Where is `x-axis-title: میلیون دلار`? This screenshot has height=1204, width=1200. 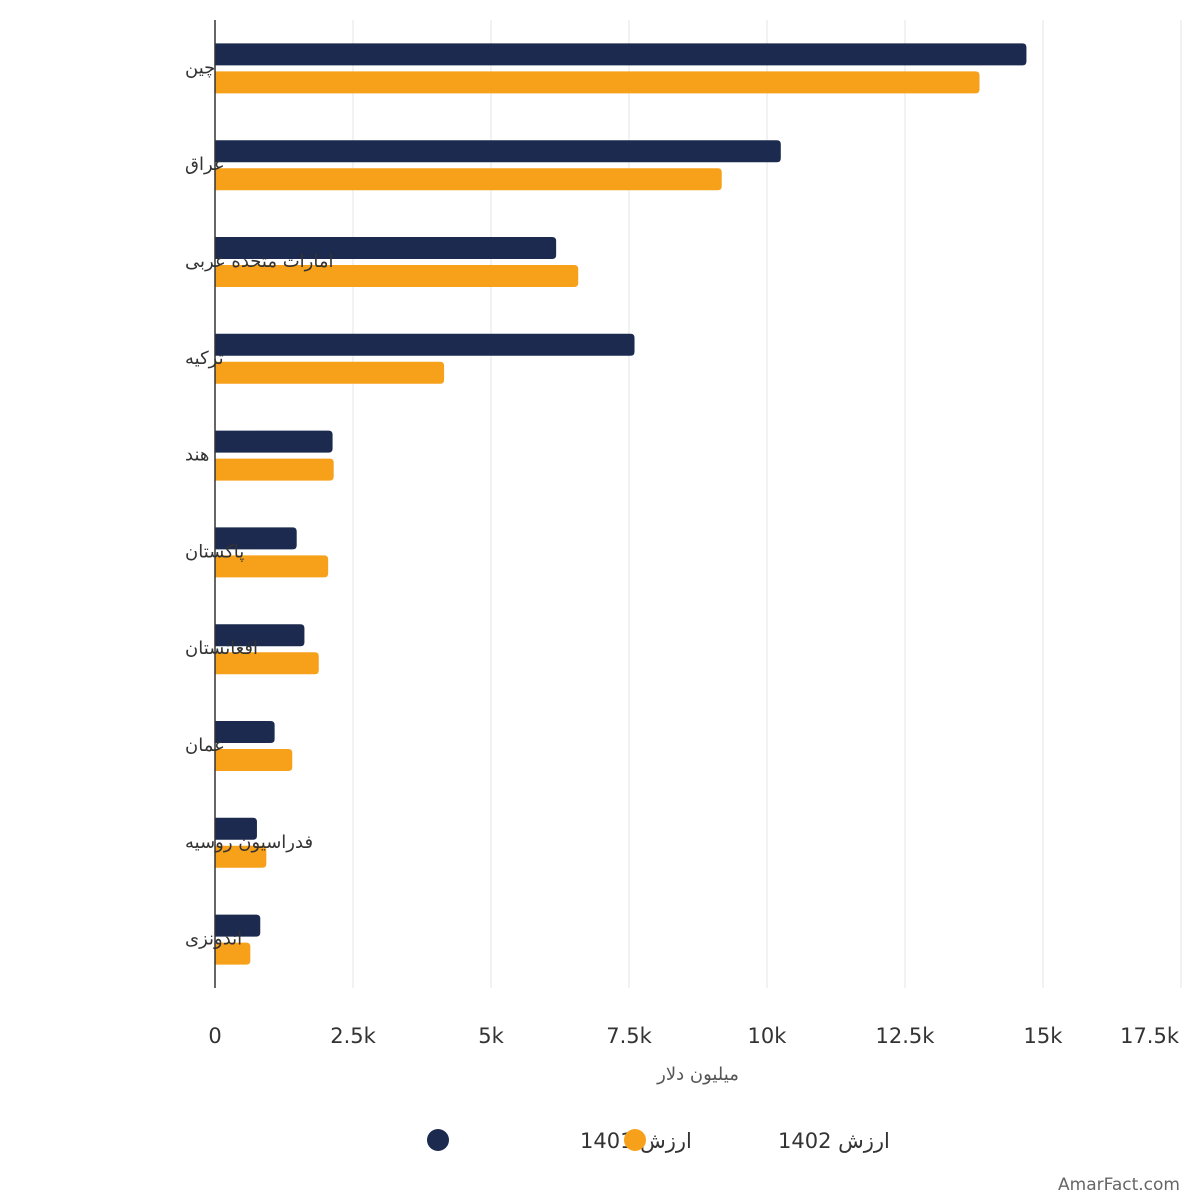 x-axis-title: میلیون دلار is located at coordinates (697, 1074).